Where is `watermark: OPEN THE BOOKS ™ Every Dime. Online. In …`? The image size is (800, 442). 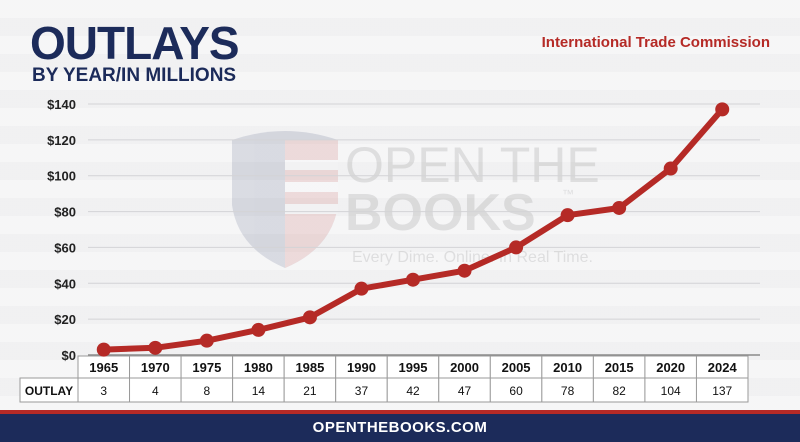 watermark: OPEN THE BOOKS ™ Every Dime. Online. In … is located at coordinates (416, 199).